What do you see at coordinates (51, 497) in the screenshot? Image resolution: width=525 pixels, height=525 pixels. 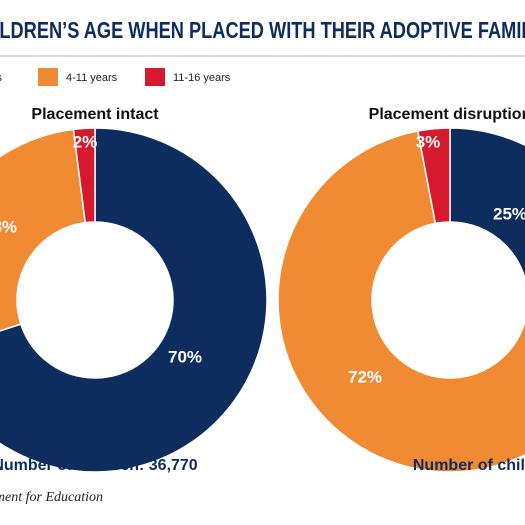 I see `source: Source: Department for Education` at bounding box center [51, 497].